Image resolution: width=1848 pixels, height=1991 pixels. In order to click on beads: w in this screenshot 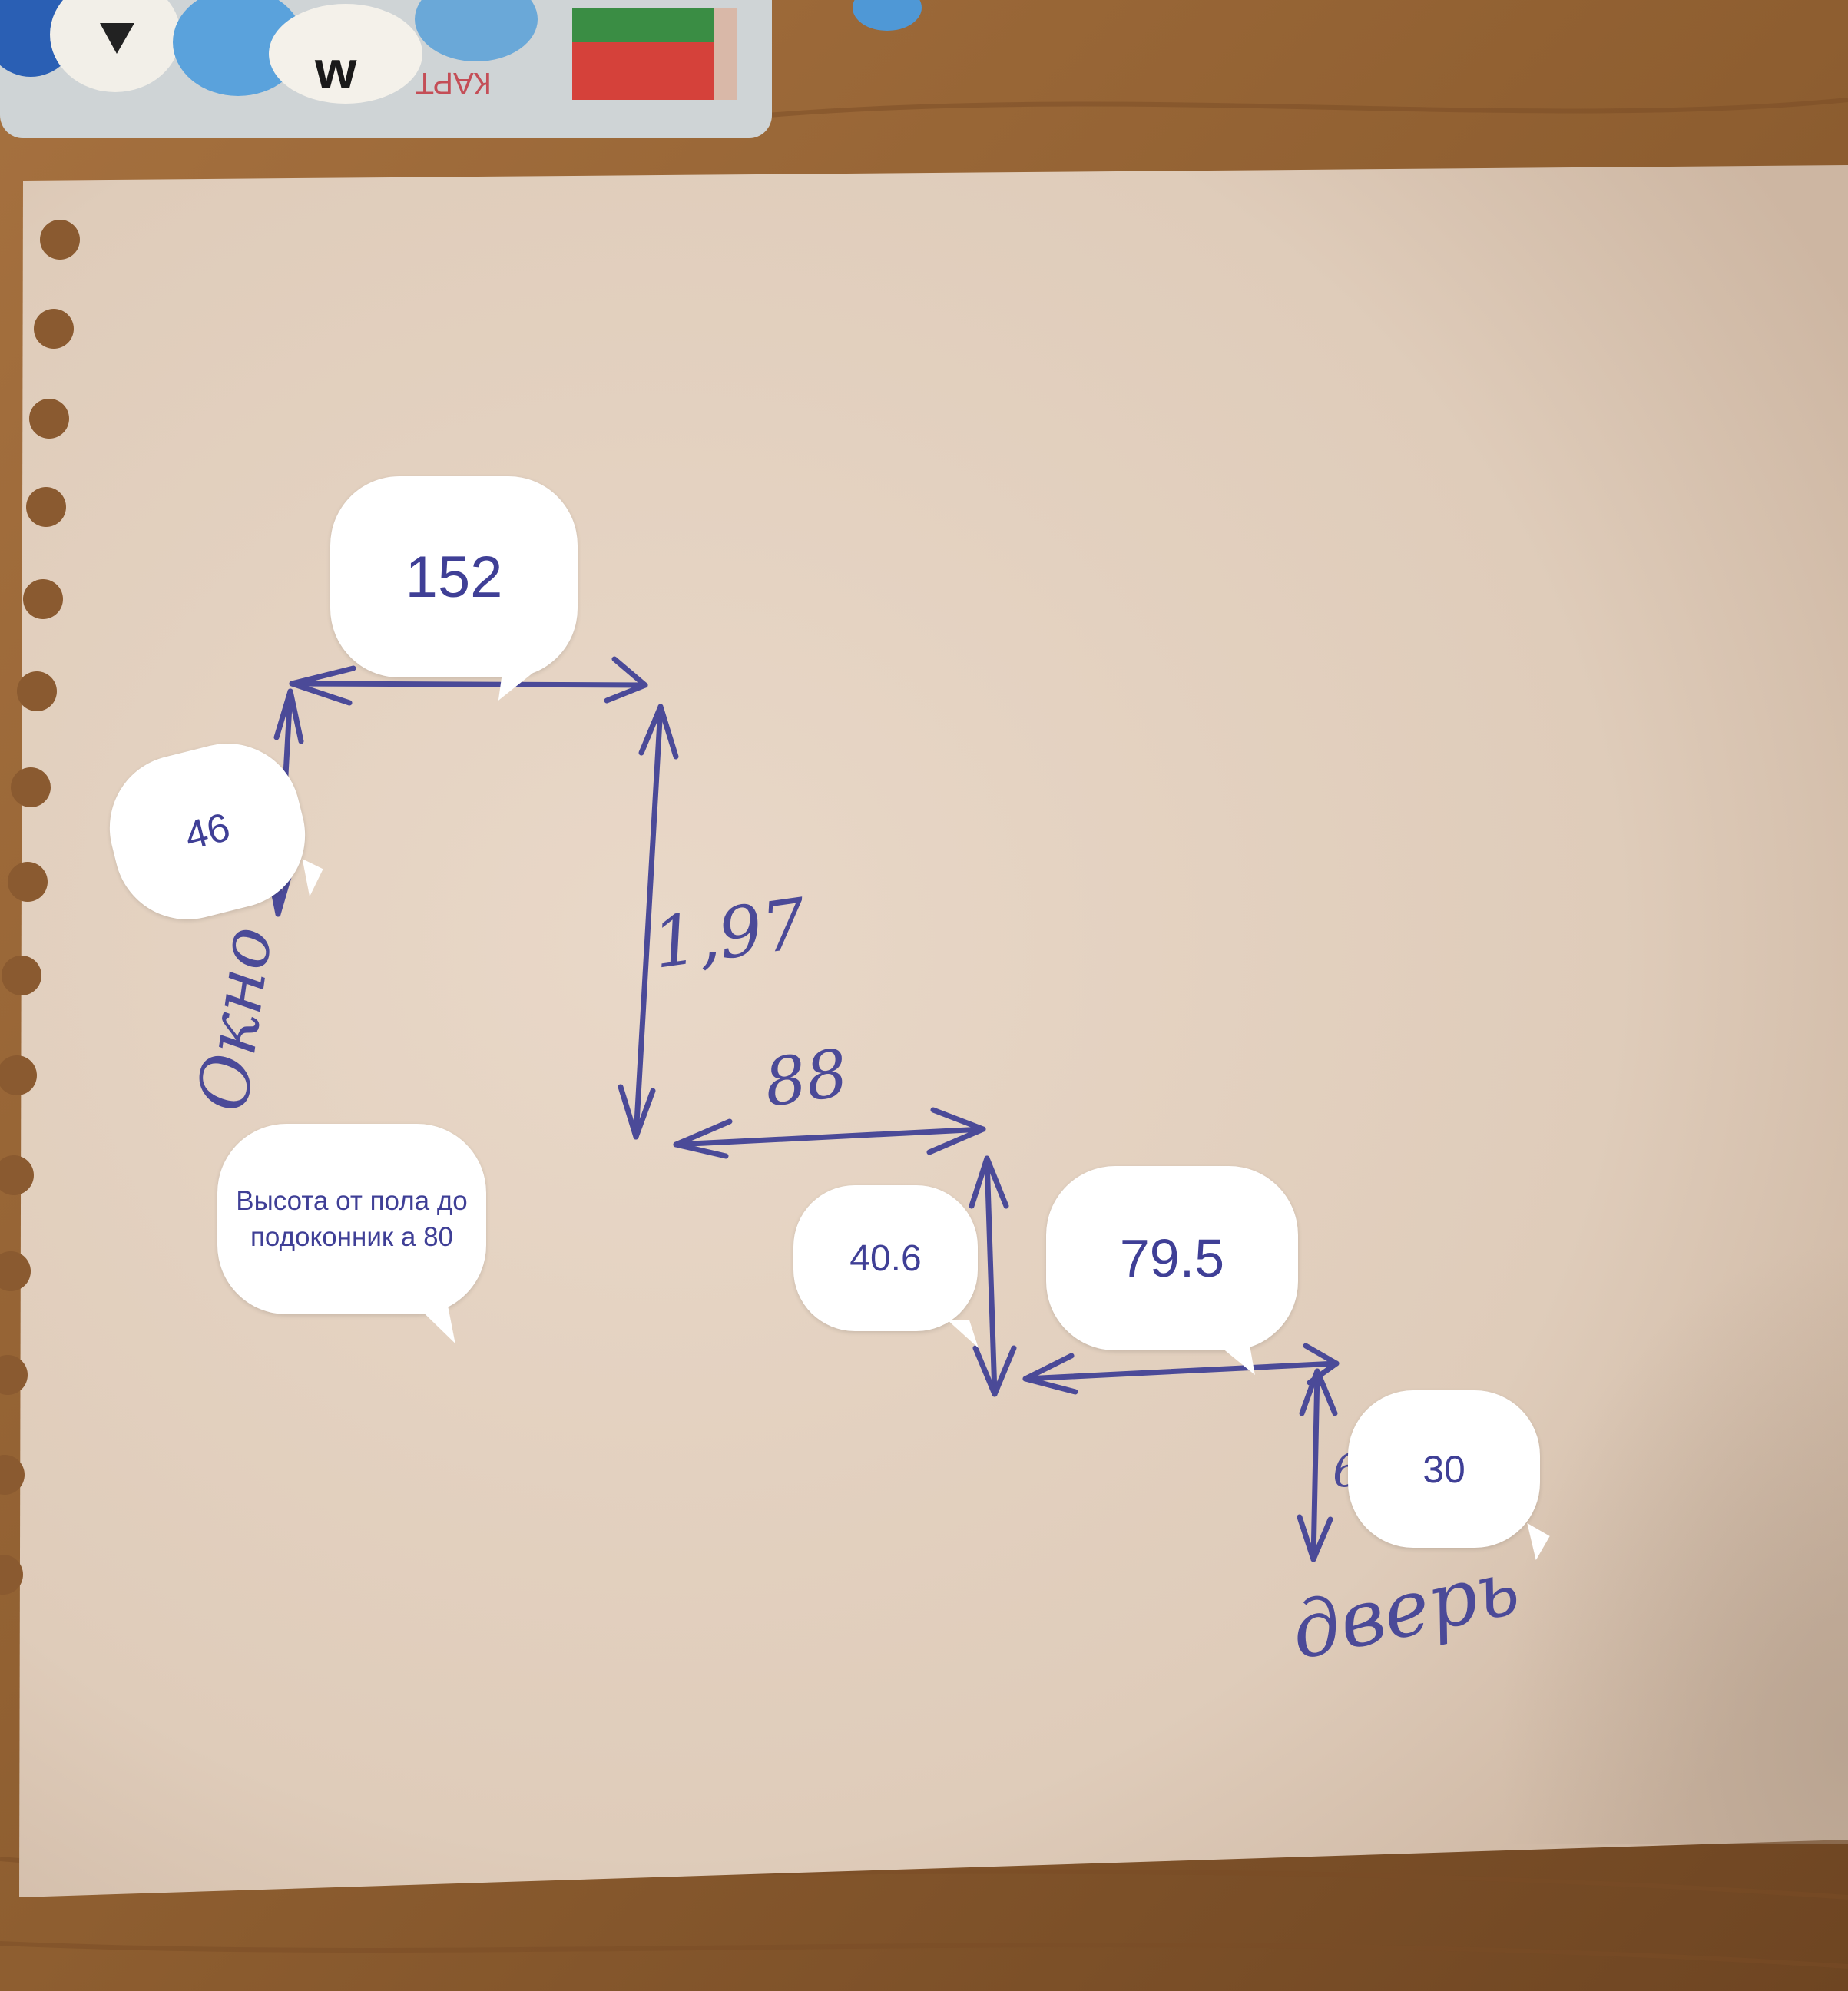, I will do `click(461, 52)`.